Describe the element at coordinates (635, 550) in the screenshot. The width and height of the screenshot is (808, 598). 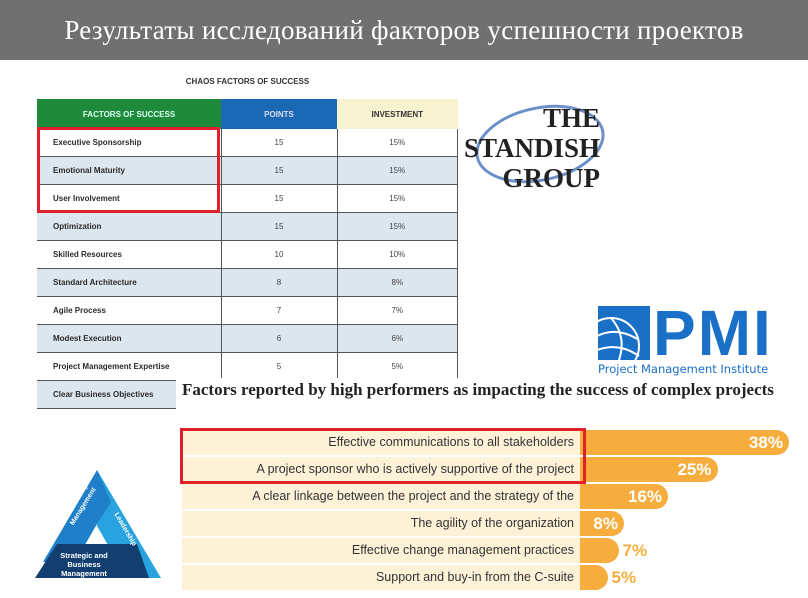
I see `chart-value-label: 7%` at that location.